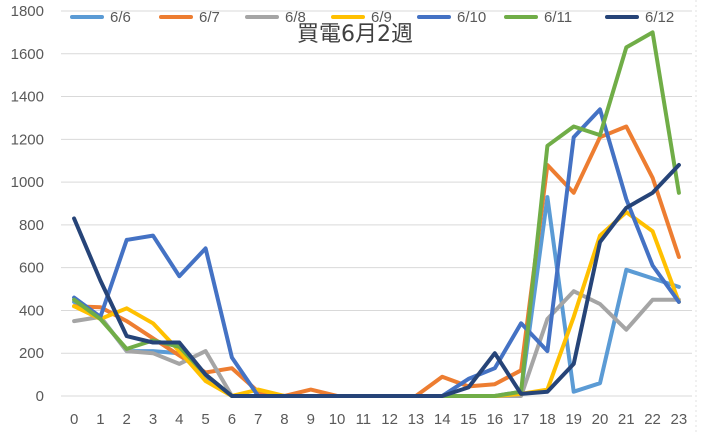 The width and height of the screenshot is (720, 435). Describe the element at coordinates (31, 310) in the screenshot. I see `y-tick-label: 400` at that location.